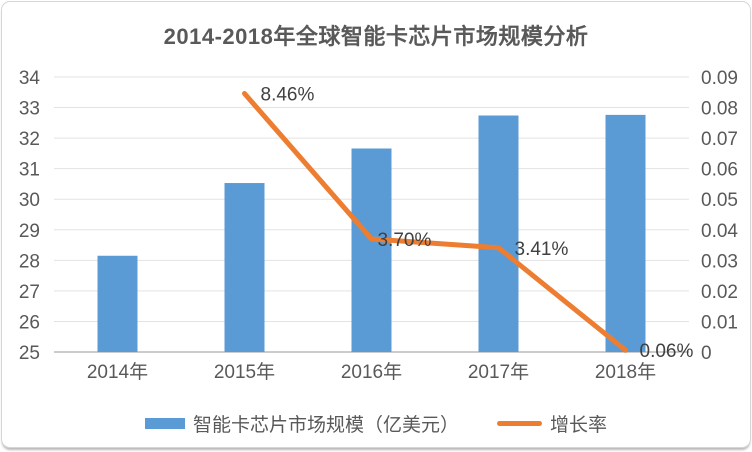  I want to click on right-axis-tick-0.08: 0.08, so click(719, 109).